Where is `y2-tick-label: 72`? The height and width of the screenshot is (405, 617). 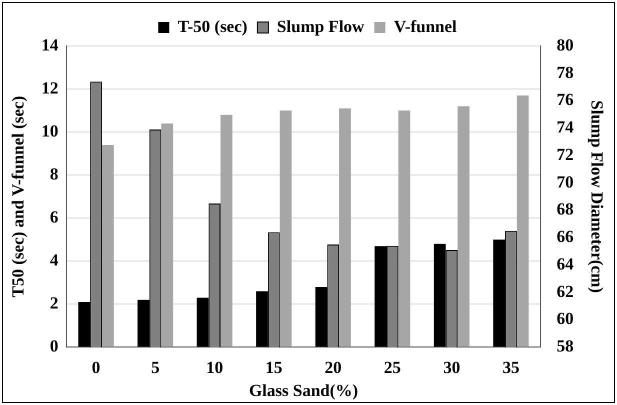
y2-tick-label: 72 is located at coordinates (565, 154).